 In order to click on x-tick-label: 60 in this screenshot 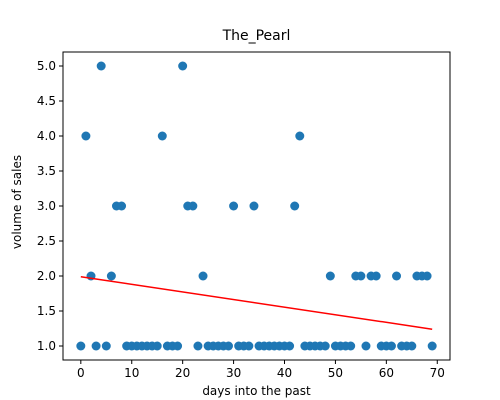, I will do `click(386, 373)`.